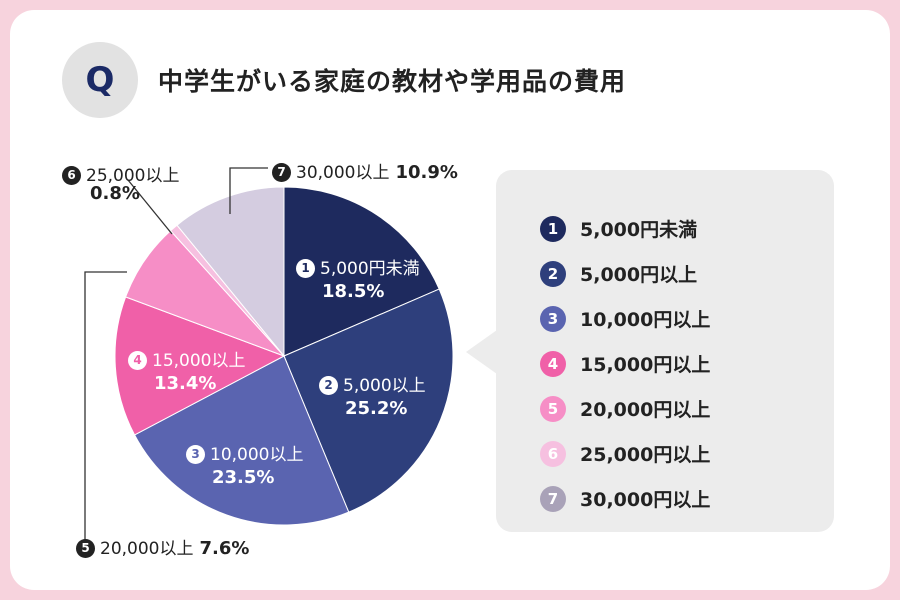 This screenshot has width=900, height=600. I want to click on legend-item-6: 6 25,000円以上, so click(625, 453).